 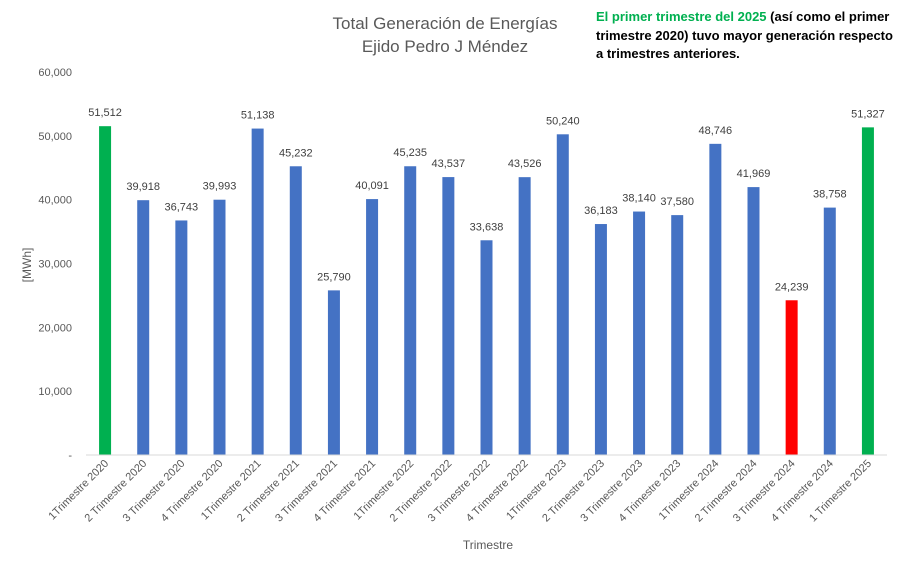 I want to click on y-tick-label: 10,000, so click(x=55, y=392).